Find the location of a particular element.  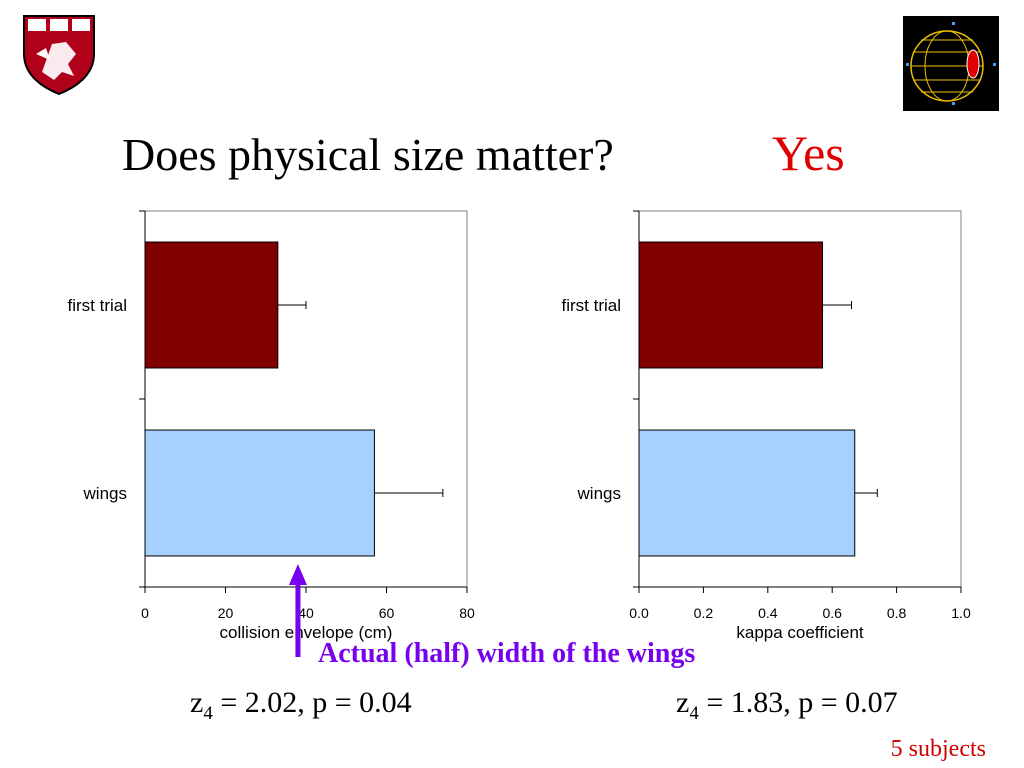

x-tick-label: 0.0 is located at coordinates (639, 613).